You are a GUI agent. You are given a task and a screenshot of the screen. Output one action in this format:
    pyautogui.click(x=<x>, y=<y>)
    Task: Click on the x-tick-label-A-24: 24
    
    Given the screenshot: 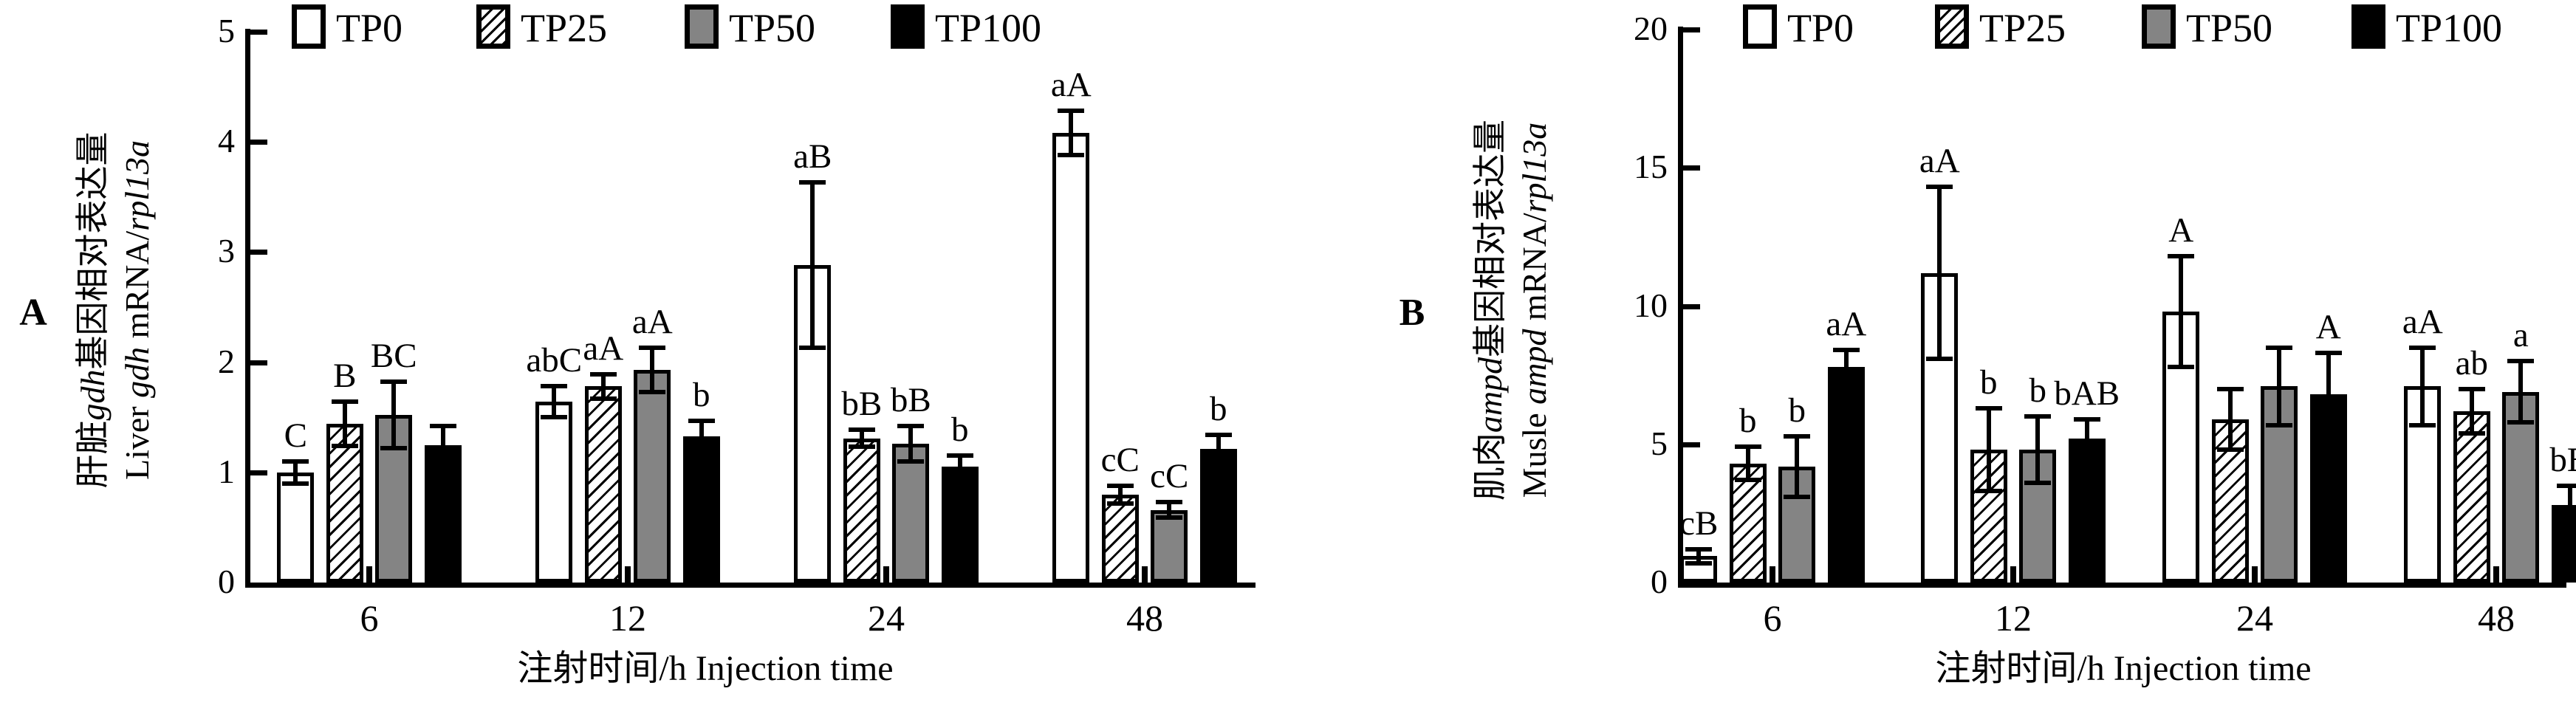 What is the action you would take?
    pyautogui.click(x=886, y=618)
    